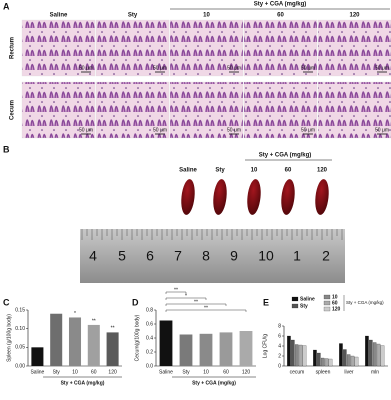 This screenshot has width=391, height=400. Describe the element at coordinates (234, 256) in the screenshot. I see `ruler-number: 9` at that location.